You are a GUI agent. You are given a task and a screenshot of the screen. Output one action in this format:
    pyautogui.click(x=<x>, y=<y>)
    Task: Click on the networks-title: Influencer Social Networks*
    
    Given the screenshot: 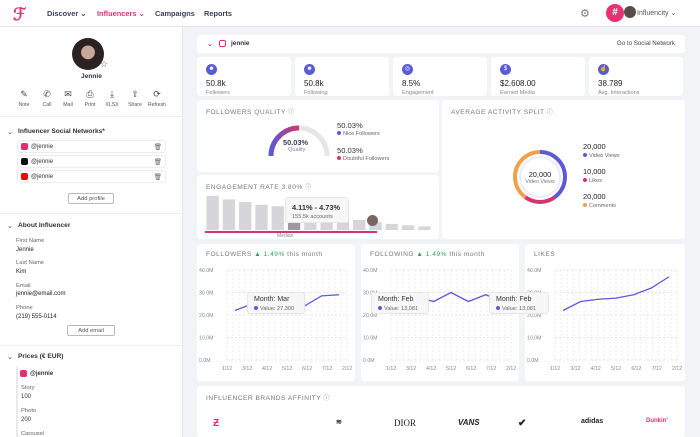 What is the action you would take?
    pyautogui.click(x=61, y=131)
    